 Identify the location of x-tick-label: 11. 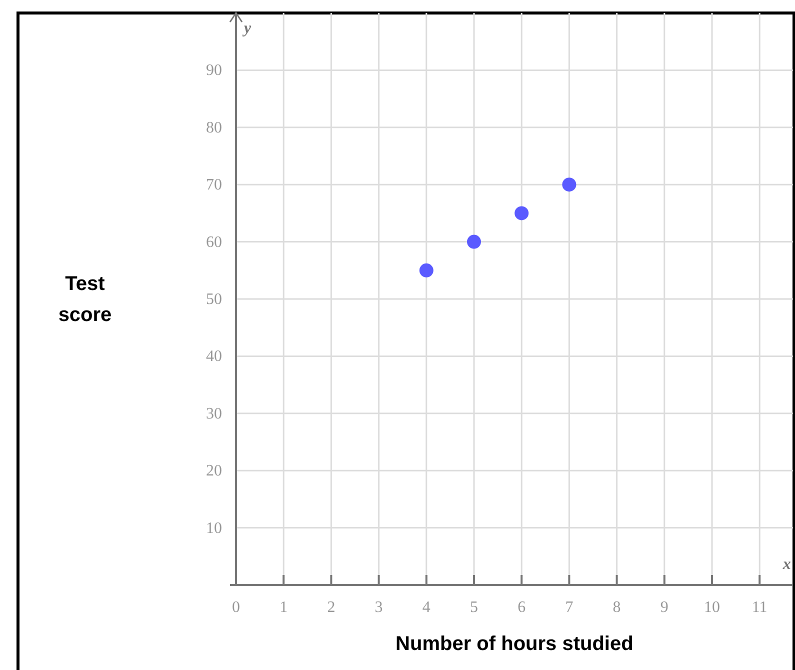
(760, 607).